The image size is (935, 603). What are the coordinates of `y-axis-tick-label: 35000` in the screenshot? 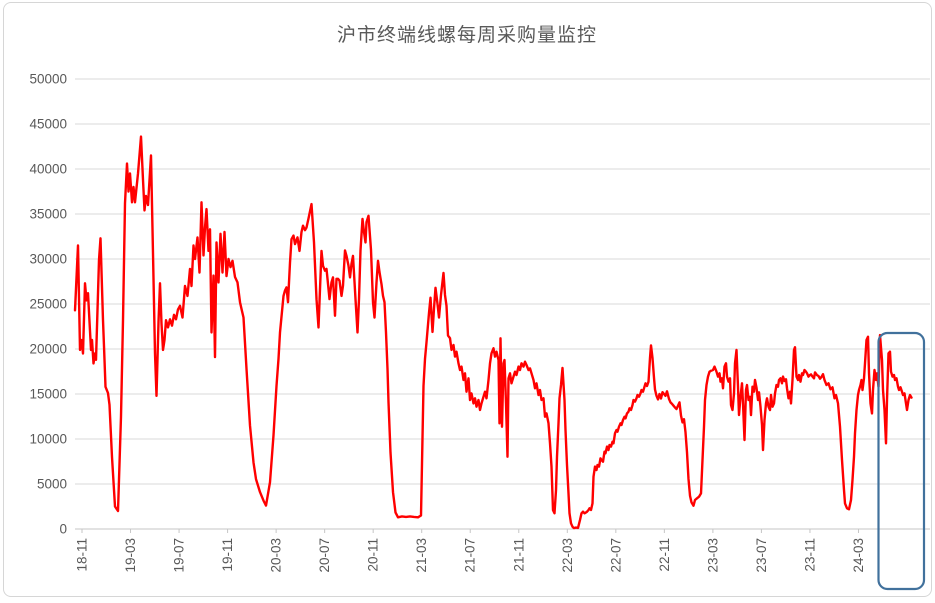 It's located at (48, 214).